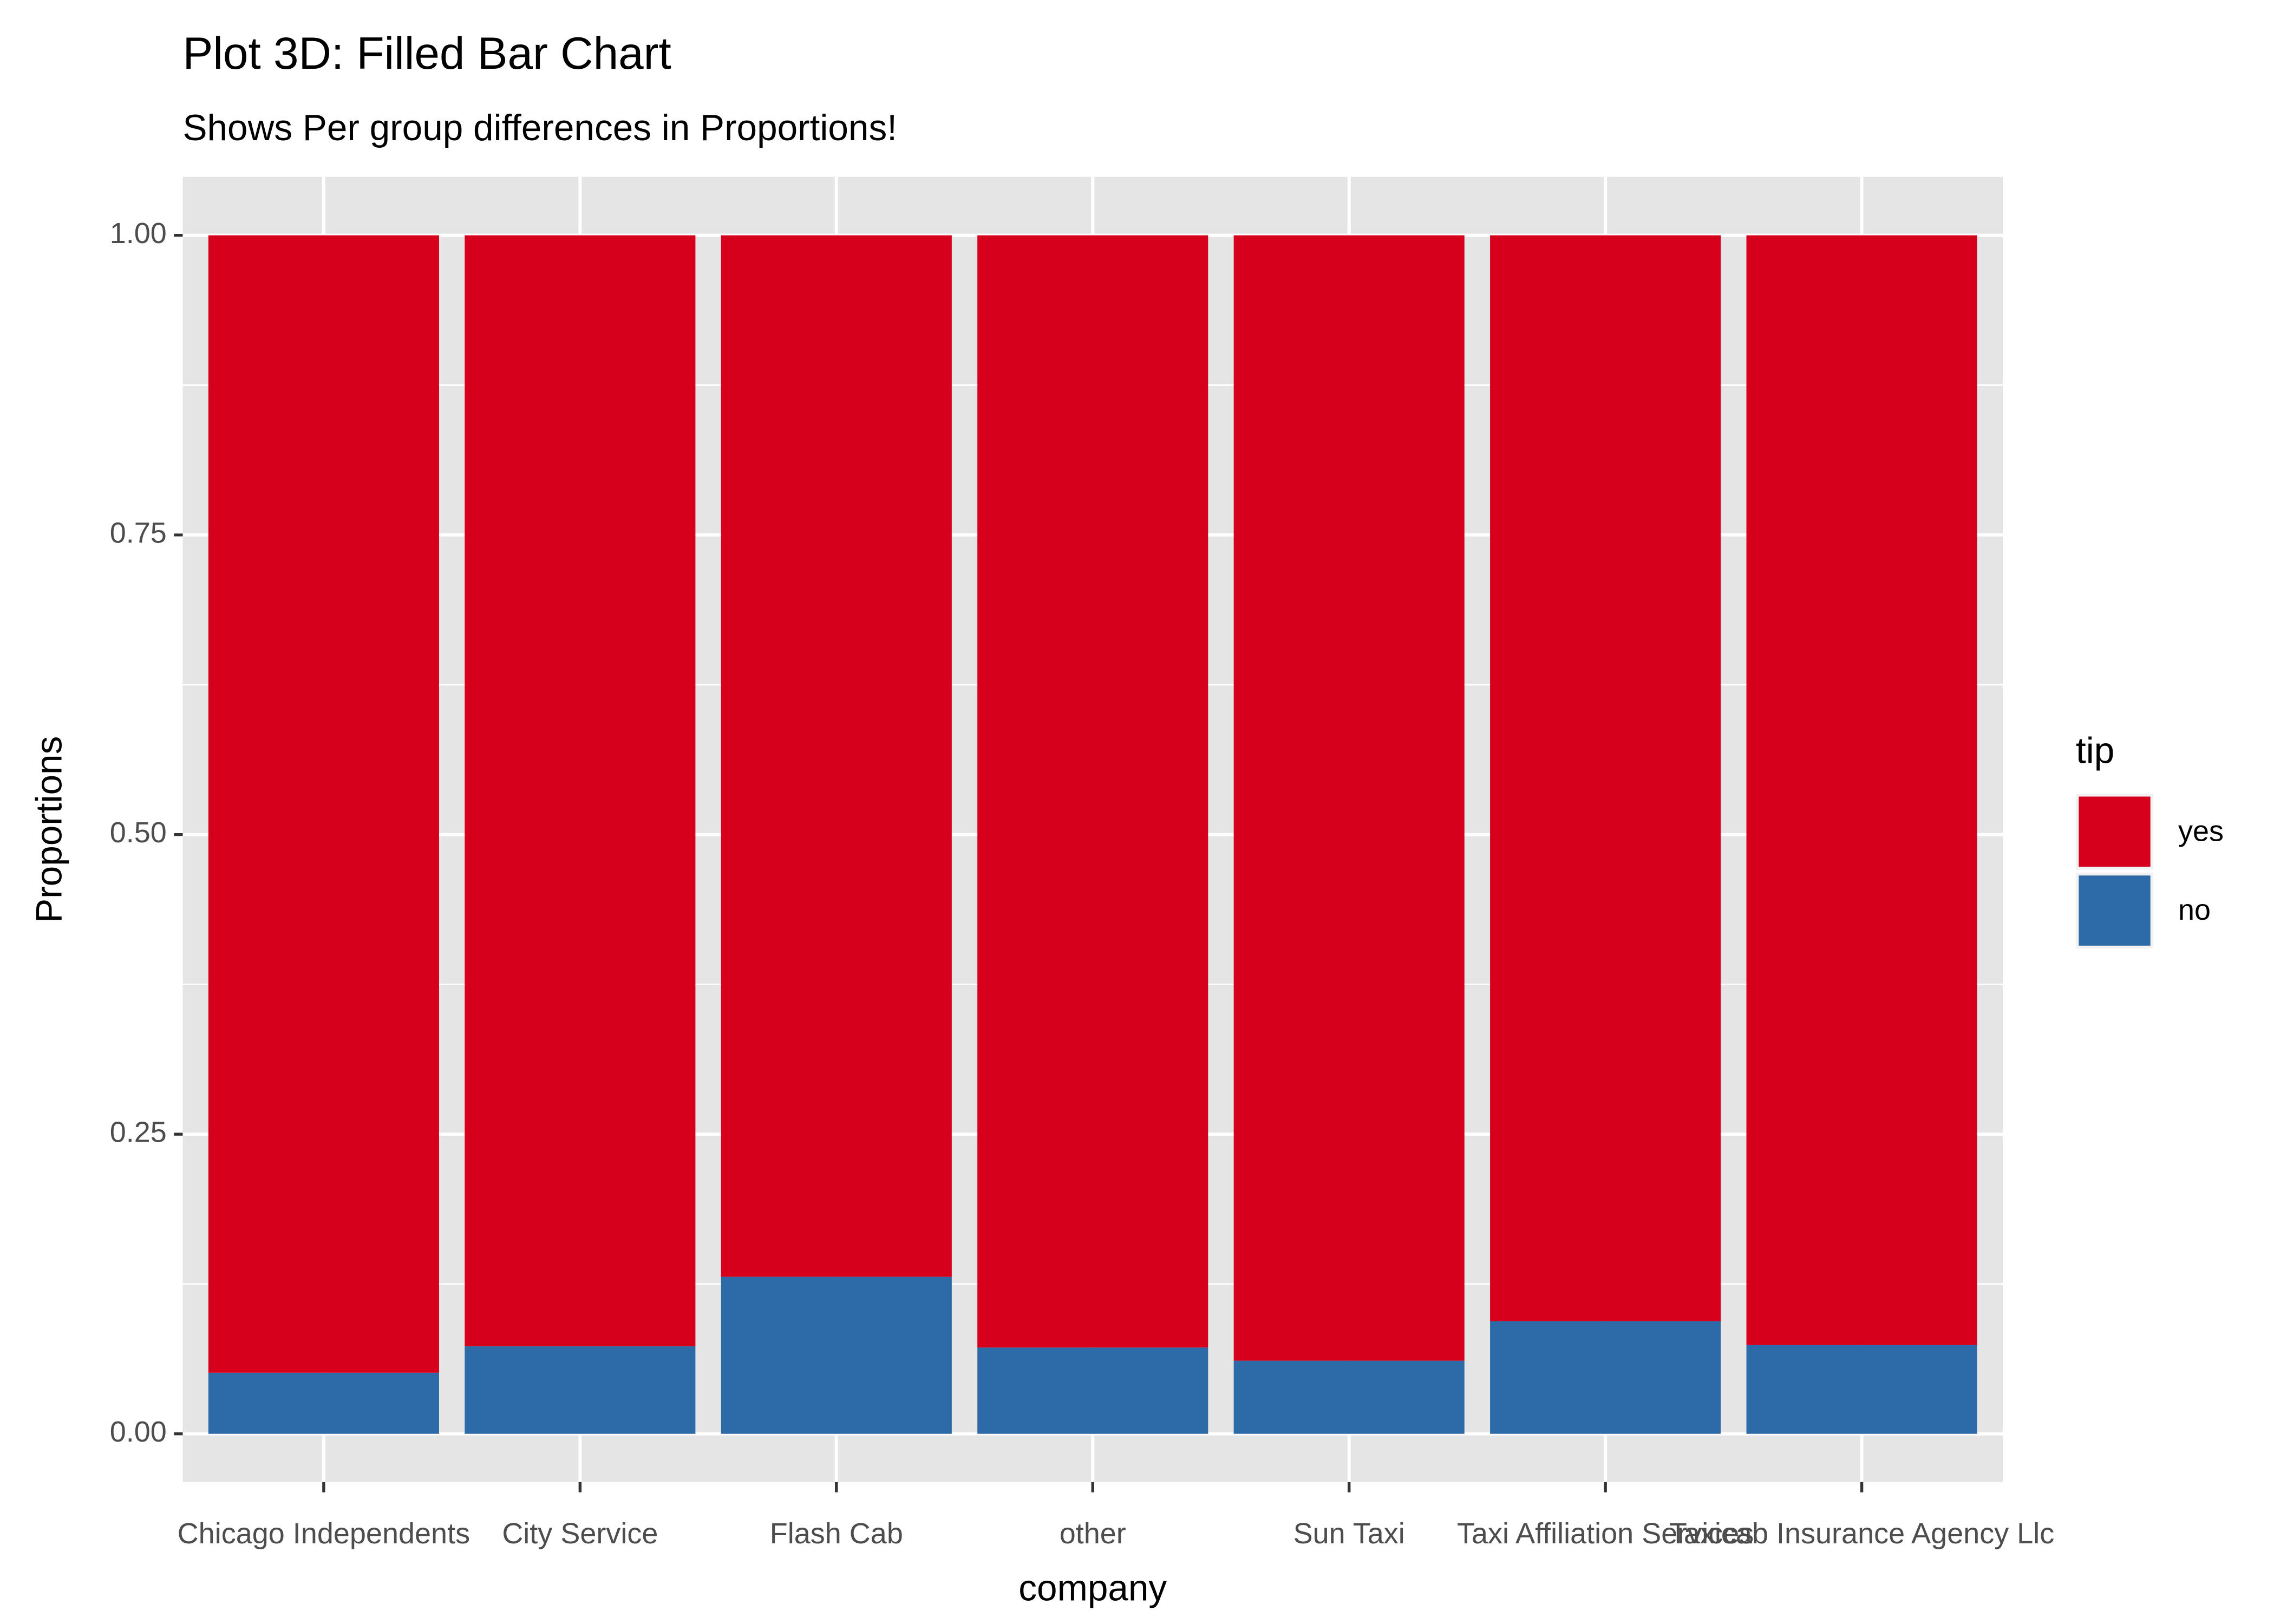 The height and width of the screenshot is (1624, 2274). I want to click on y-tick-label: 0.75, so click(139, 532).